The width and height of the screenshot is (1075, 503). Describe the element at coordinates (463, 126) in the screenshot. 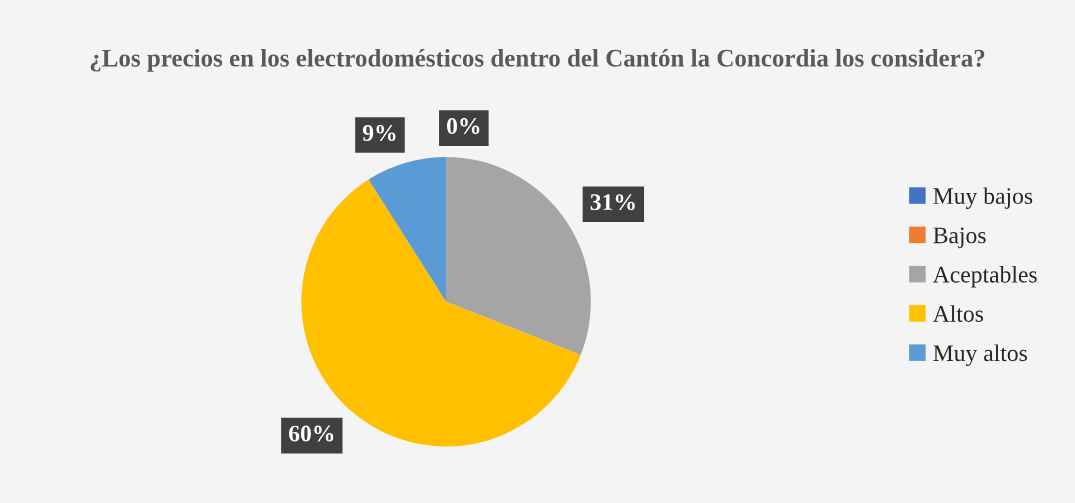

I see `text: 0%` at that location.